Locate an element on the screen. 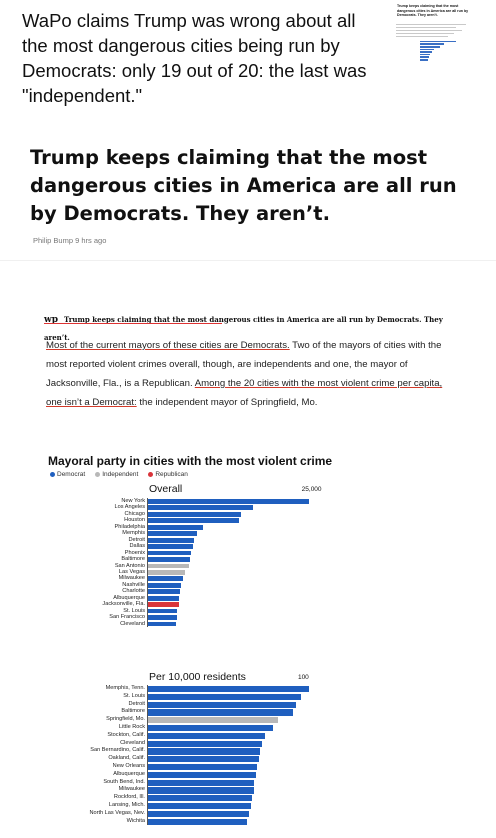 The height and width of the screenshot is (838, 496). category-label: New Orleans is located at coordinates (128, 766).